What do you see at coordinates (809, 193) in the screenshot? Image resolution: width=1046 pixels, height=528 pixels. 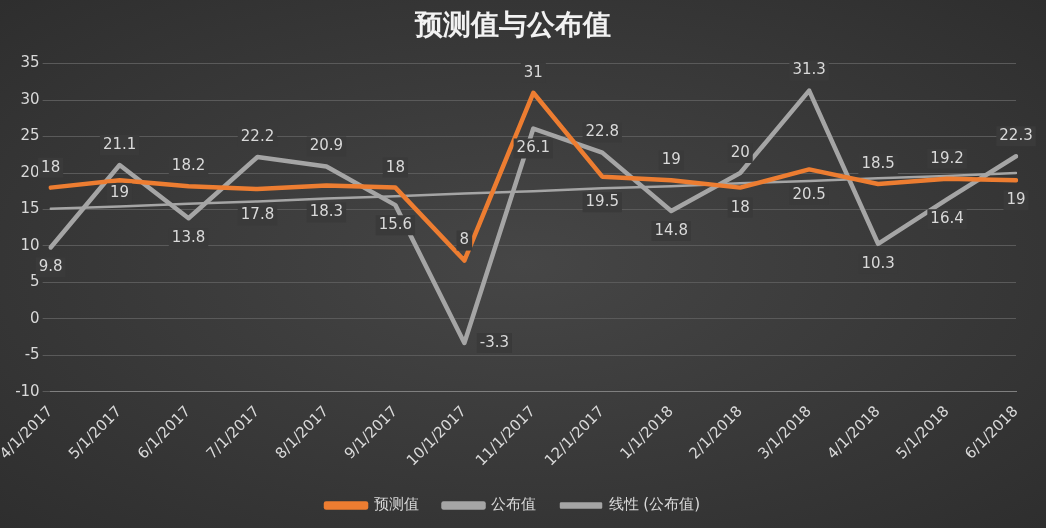 I see `data-label: 20.5` at bounding box center [809, 193].